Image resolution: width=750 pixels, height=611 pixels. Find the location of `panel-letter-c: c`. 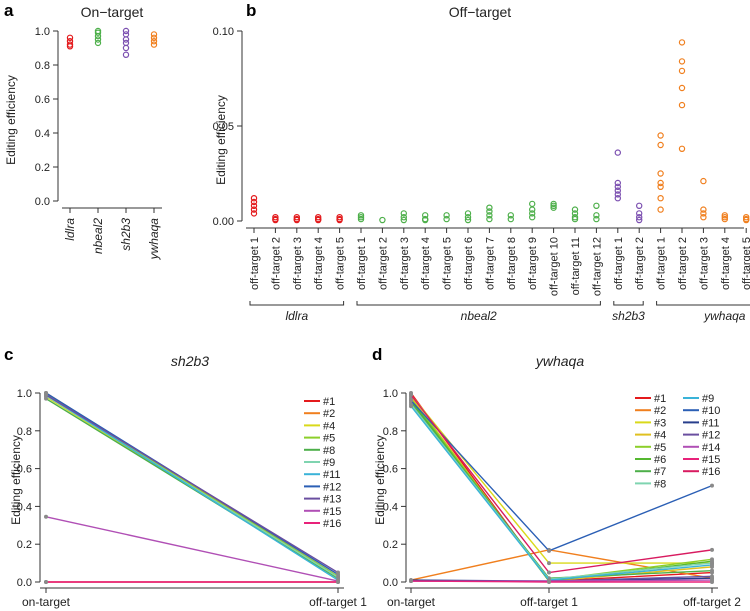

panel-letter-c: c is located at coordinates (8, 354).